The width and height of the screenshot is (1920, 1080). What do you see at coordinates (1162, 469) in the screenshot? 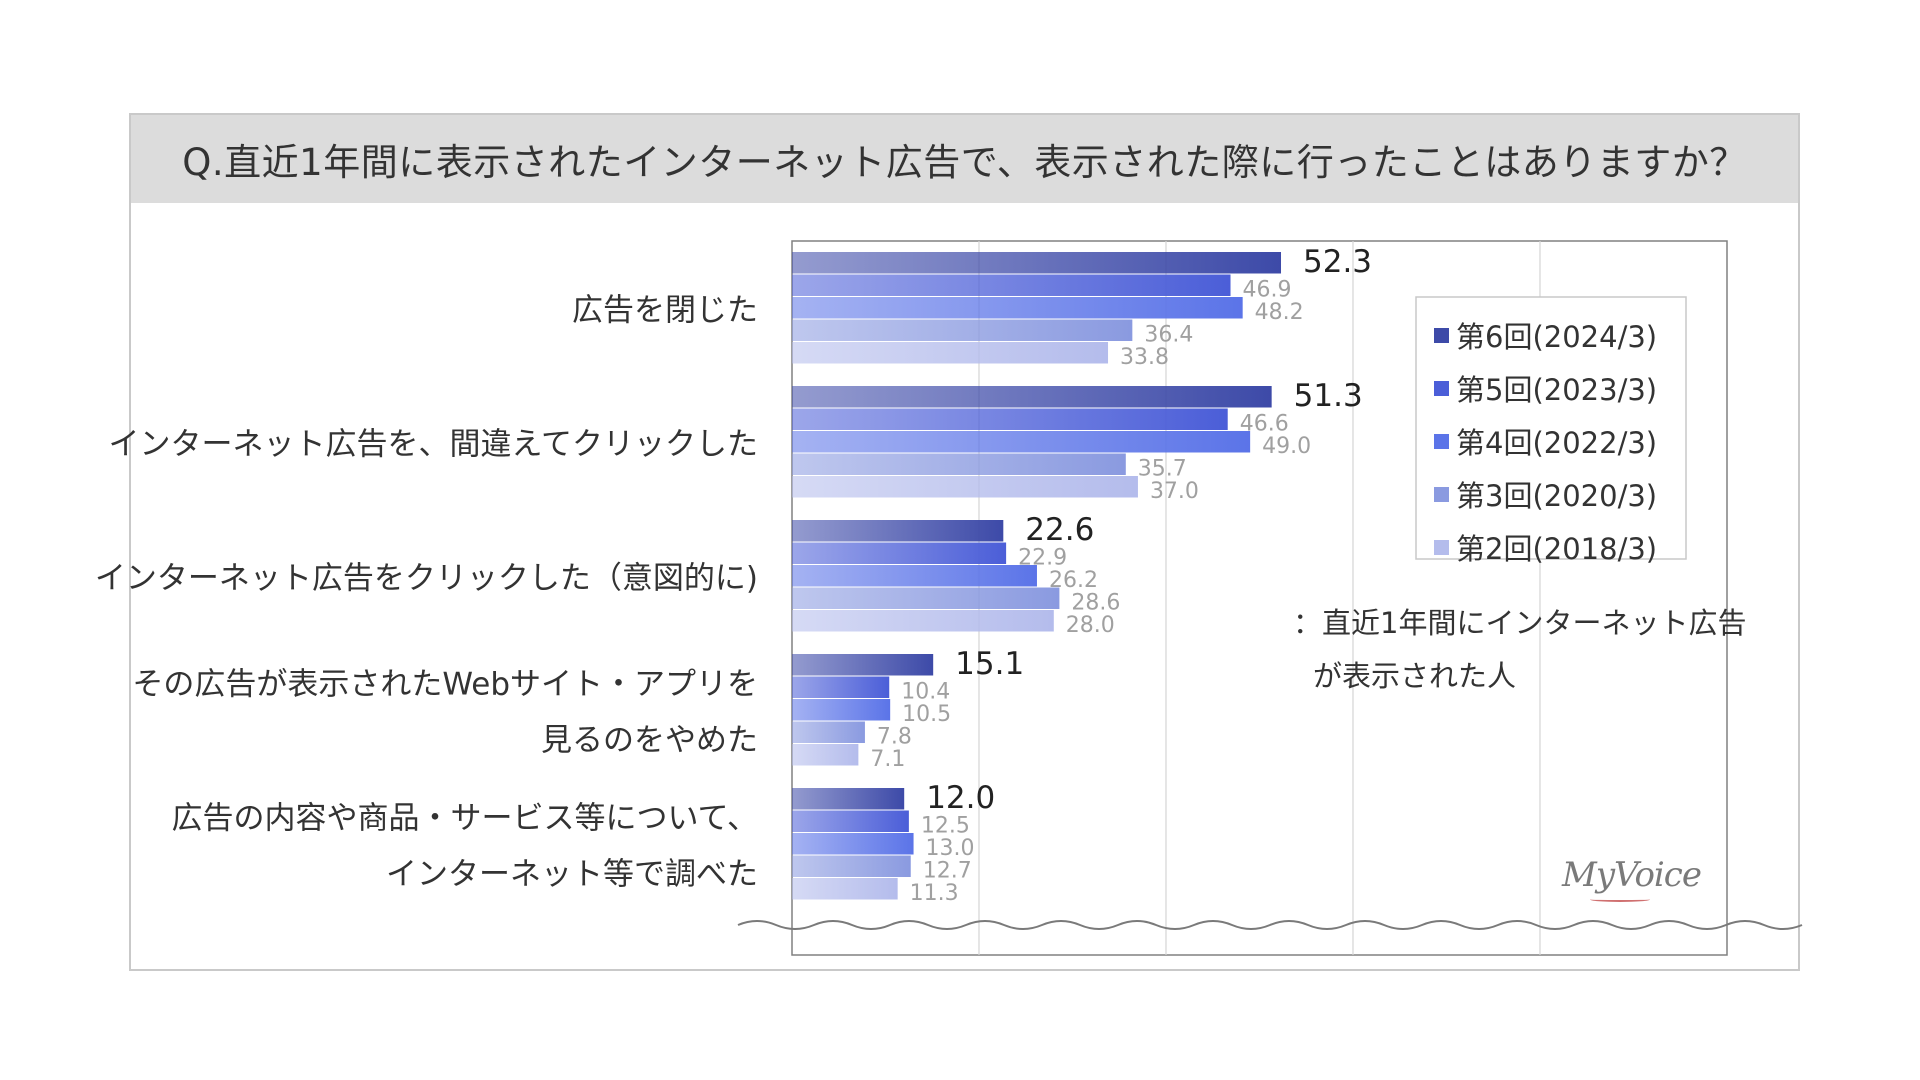
I see `data-label: 35.7` at bounding box center [1162, 469].